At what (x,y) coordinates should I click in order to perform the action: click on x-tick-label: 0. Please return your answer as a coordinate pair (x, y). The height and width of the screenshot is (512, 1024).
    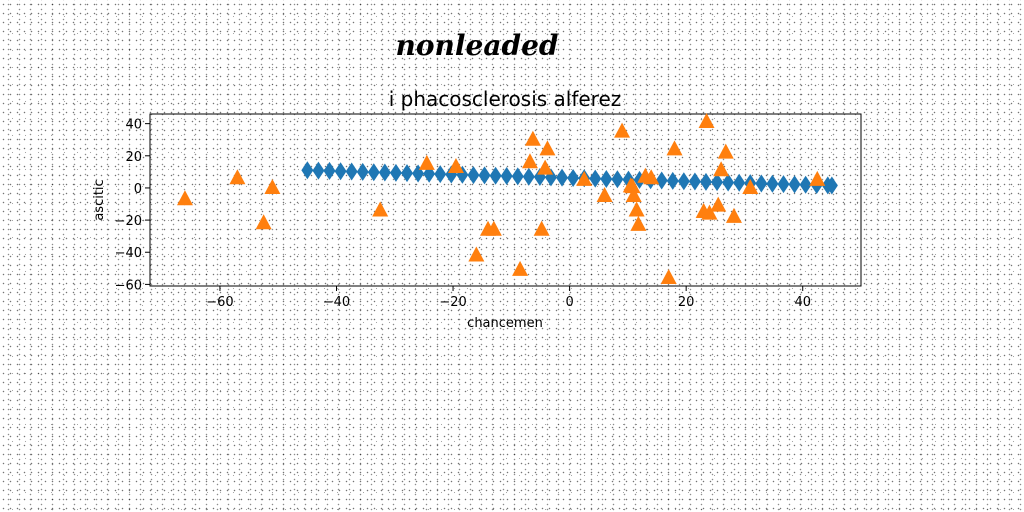
    Looking at the image, I should click on (569, 302).